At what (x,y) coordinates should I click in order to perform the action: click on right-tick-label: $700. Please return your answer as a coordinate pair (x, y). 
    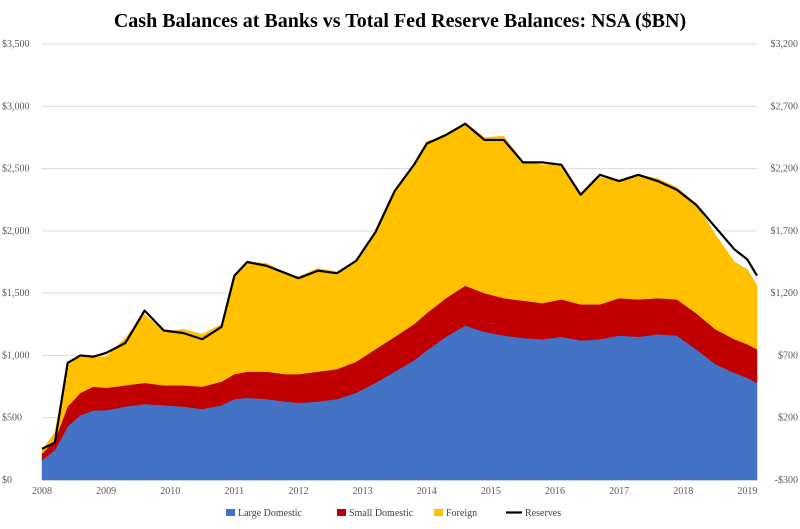
    Looking at the image, I should click on (788, 355).